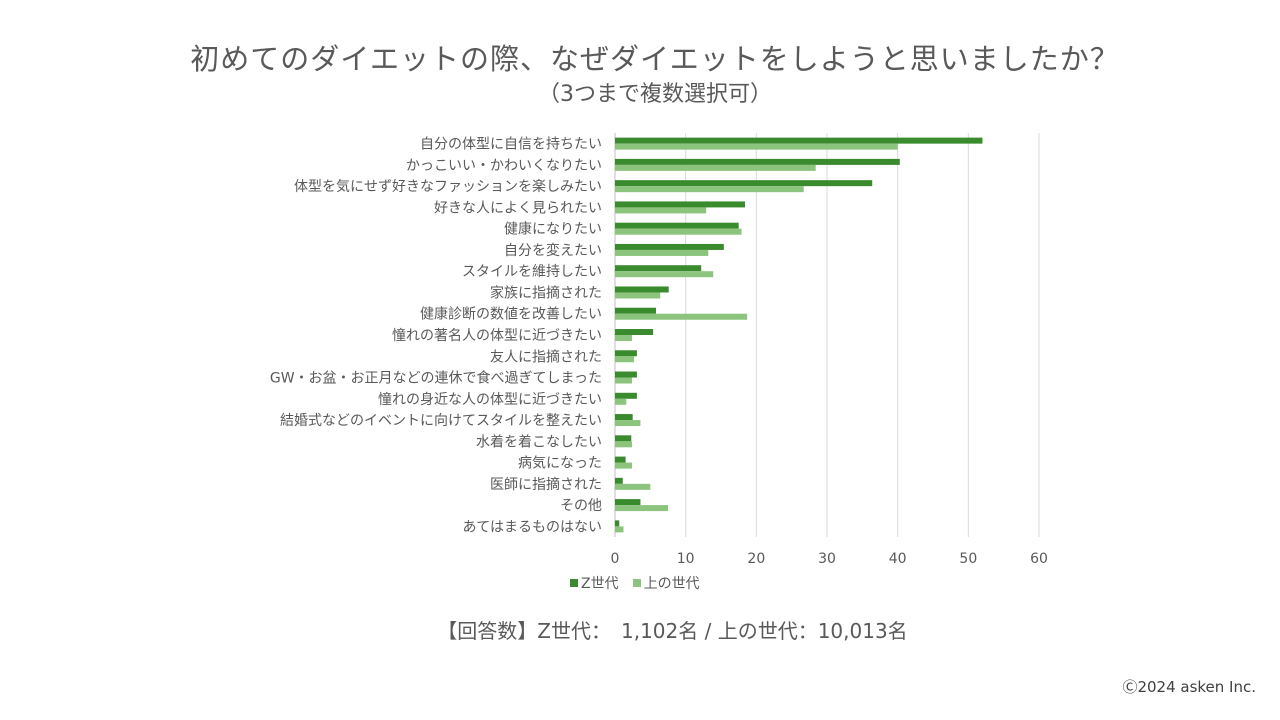  Describe the element at coordinates (560, 464) in the screenshot. I see `category-label: 病気になった` at that location.